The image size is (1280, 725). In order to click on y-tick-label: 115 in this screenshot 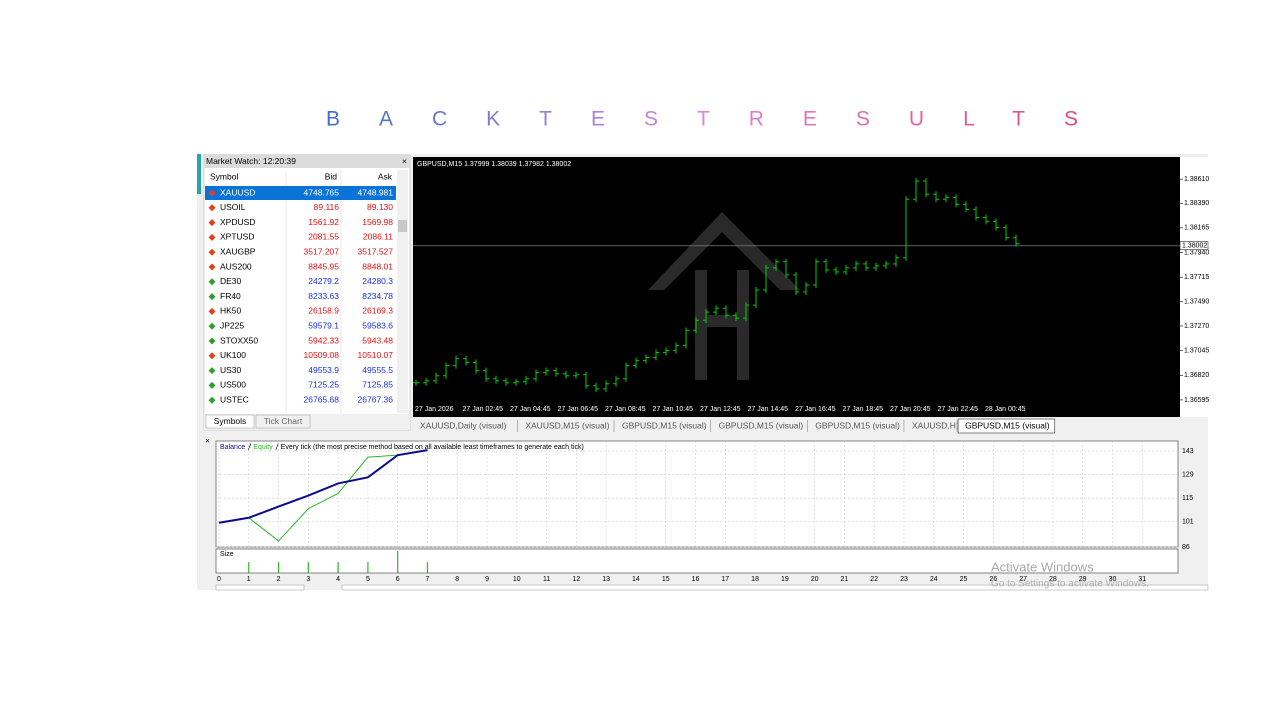, I will do `click(1187, 498)`.